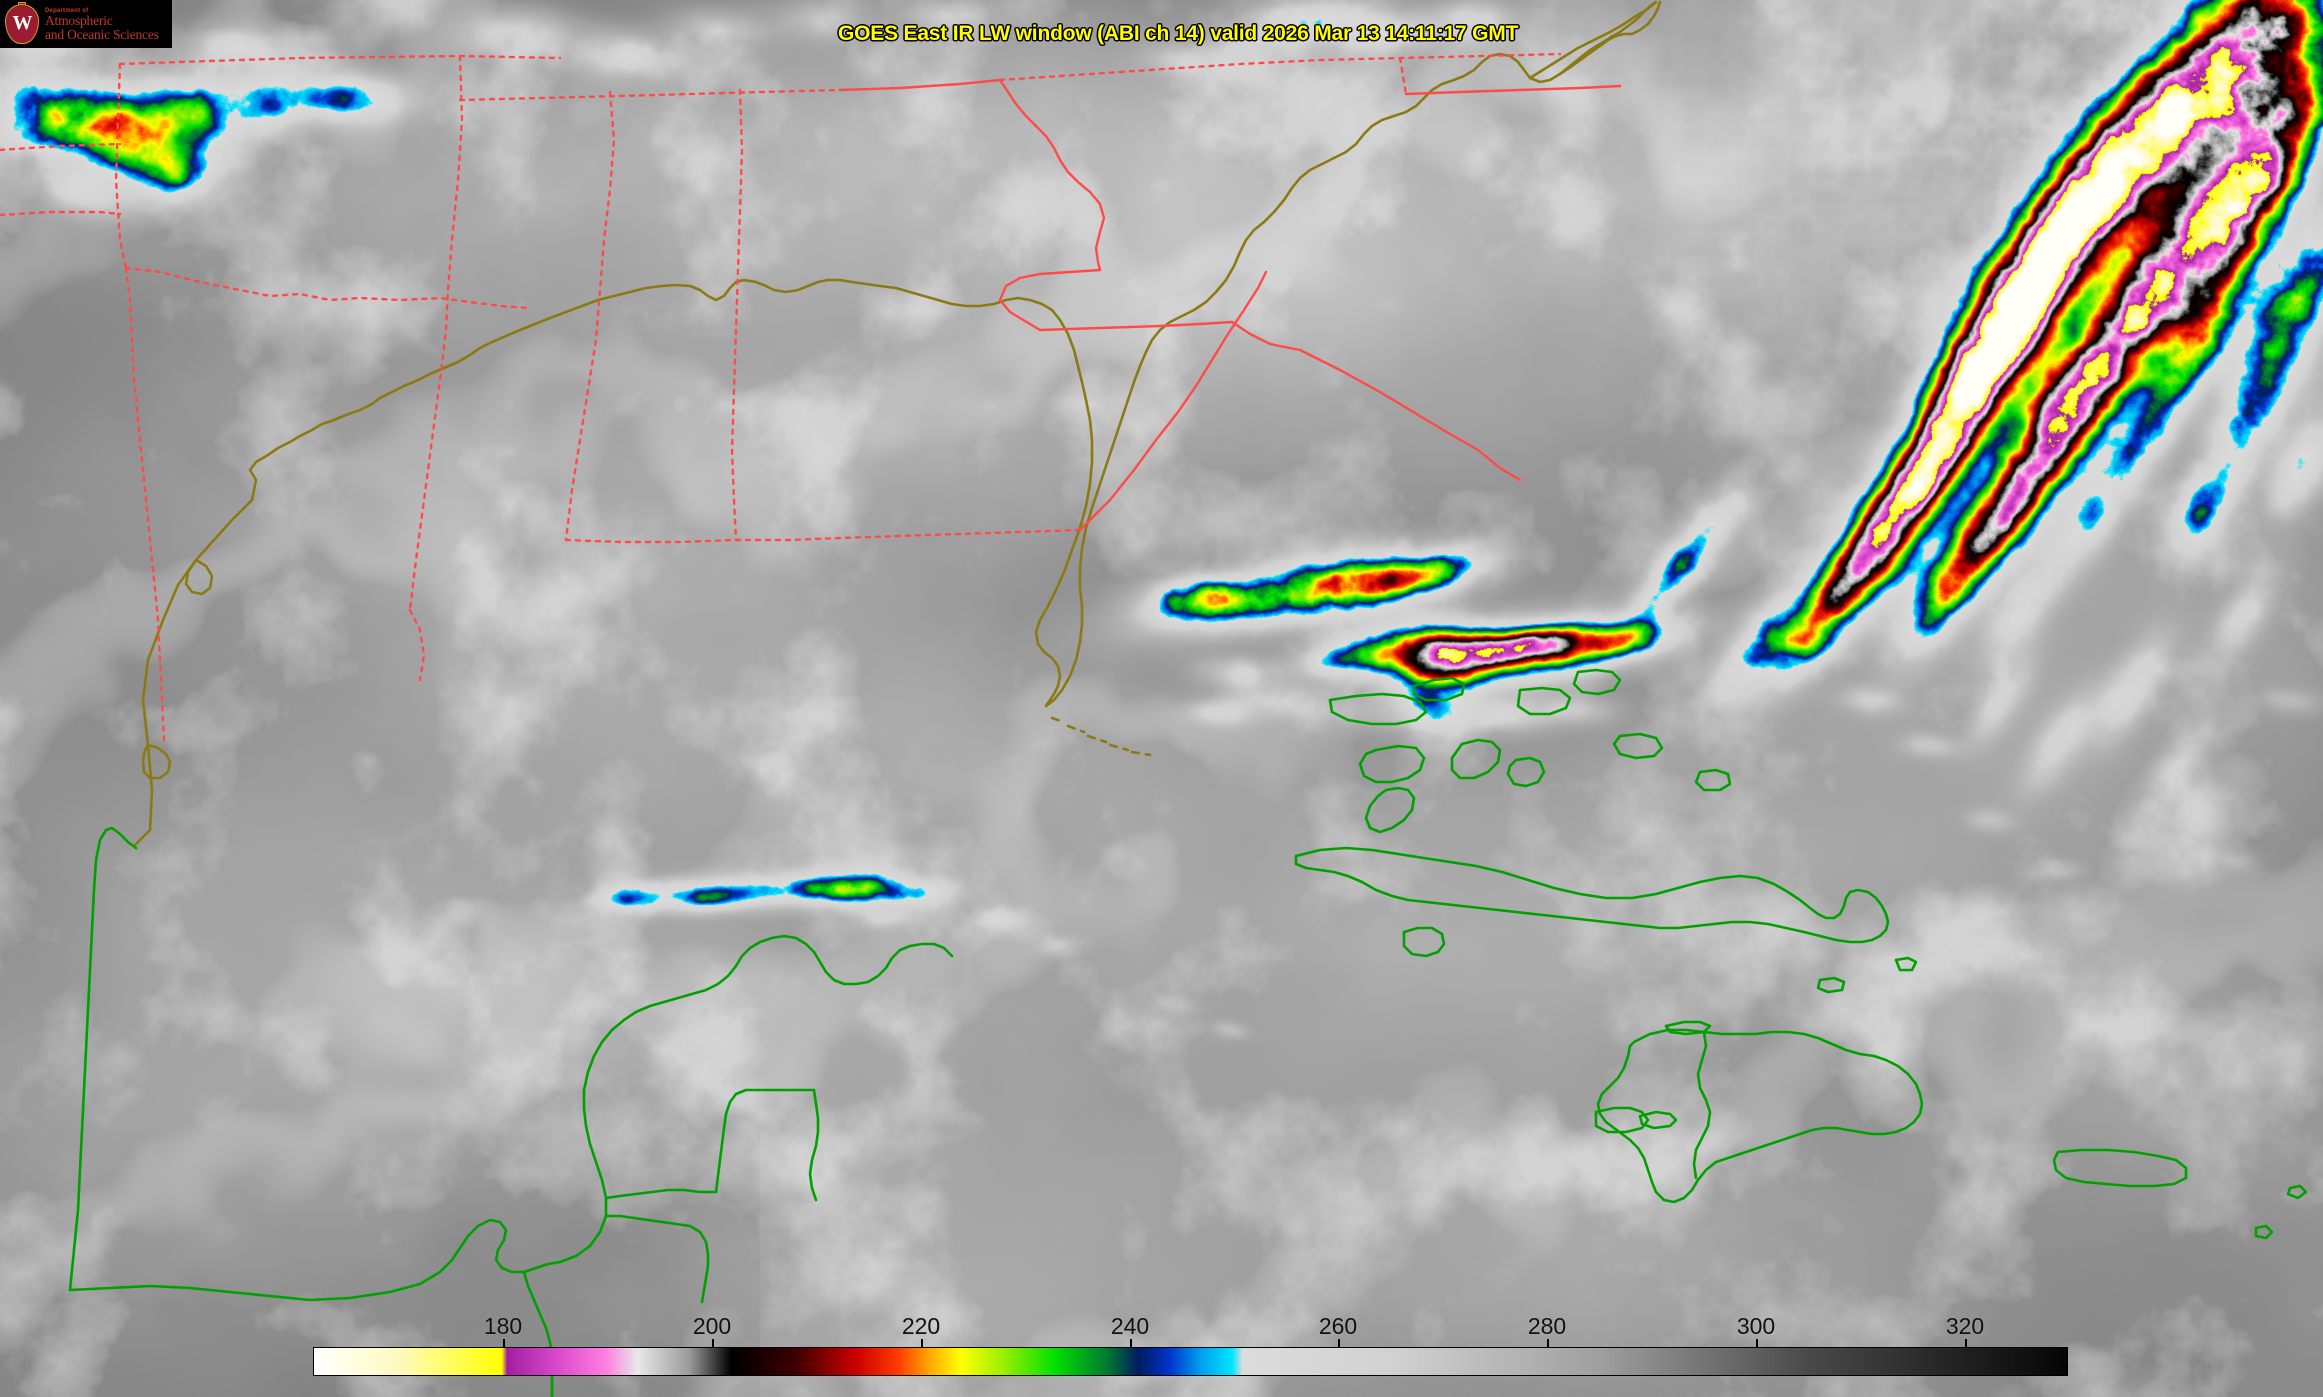 The image size is (2323, 1397). I want to click on colorbar-tick-label: 200, so click(712, 1326).